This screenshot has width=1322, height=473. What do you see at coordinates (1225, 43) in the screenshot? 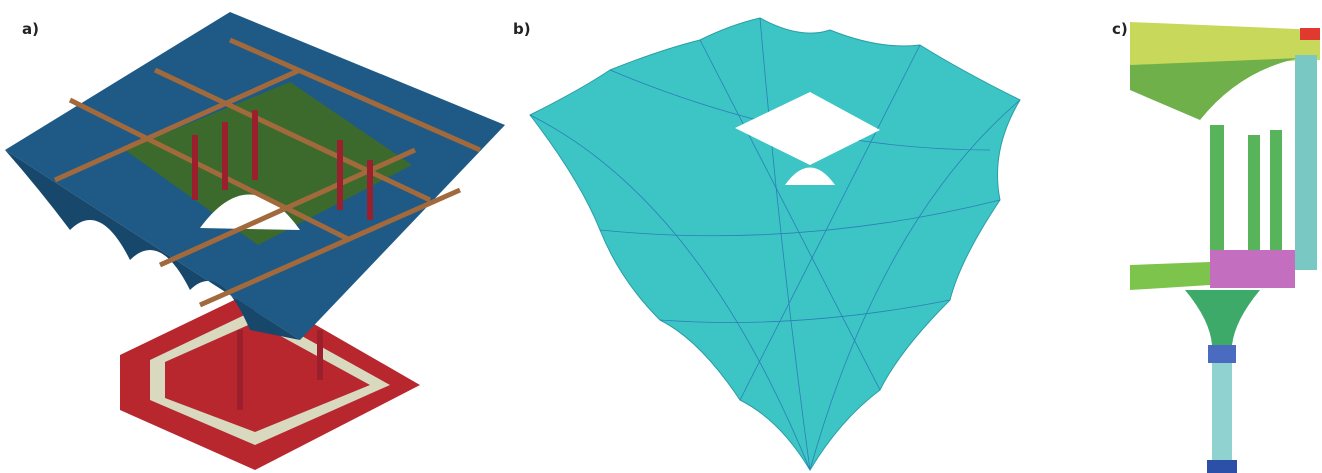
I see `top-beam` at bounding box center [1225, 43].